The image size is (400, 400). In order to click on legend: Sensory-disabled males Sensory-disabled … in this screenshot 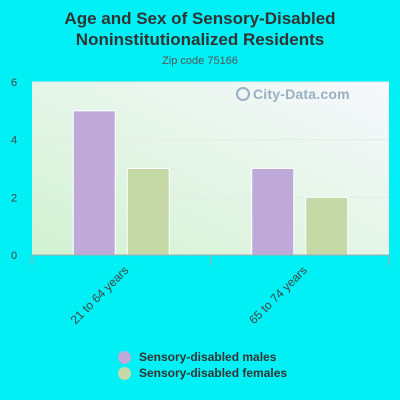, I will do `click(202, 365)`.